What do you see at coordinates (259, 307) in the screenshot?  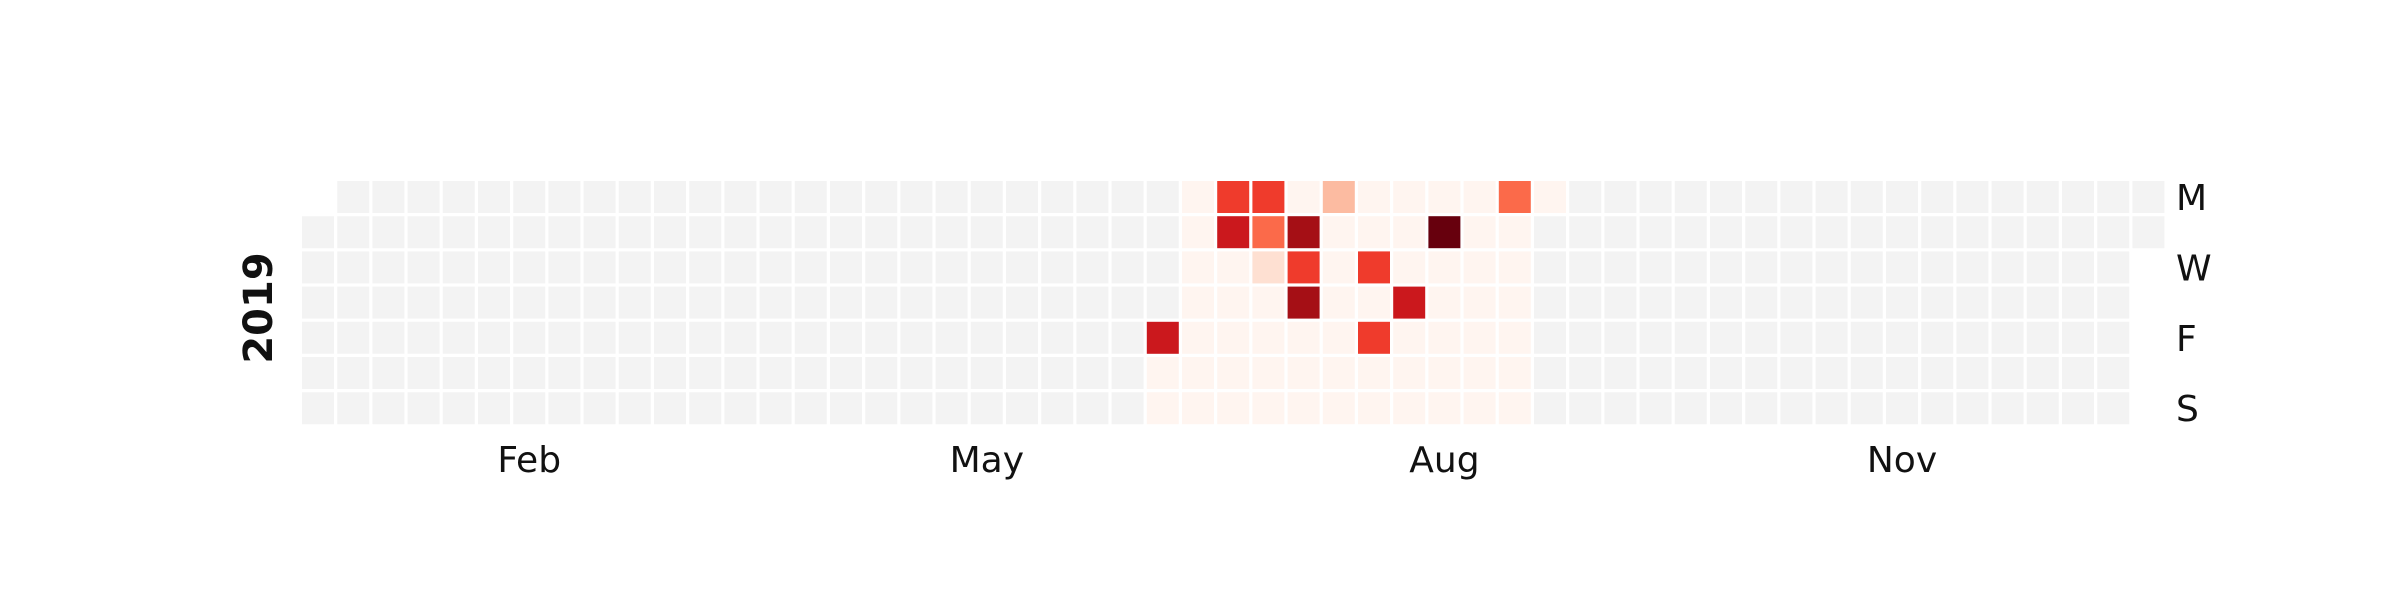 I see `year-label: 2019` at bounding box center [259, 307].